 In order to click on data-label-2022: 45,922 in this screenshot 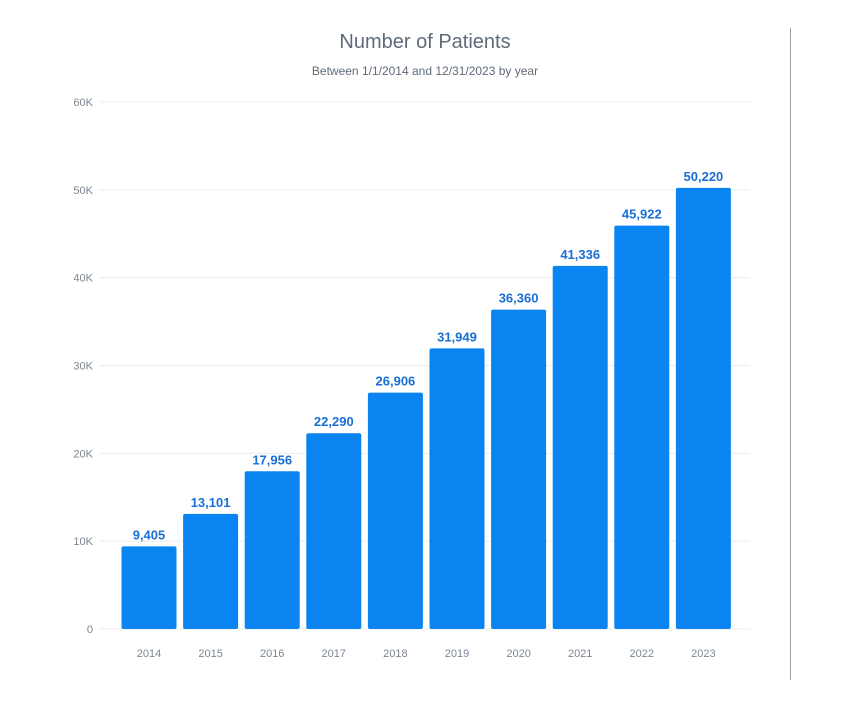, I will do `click(642, 214)`.